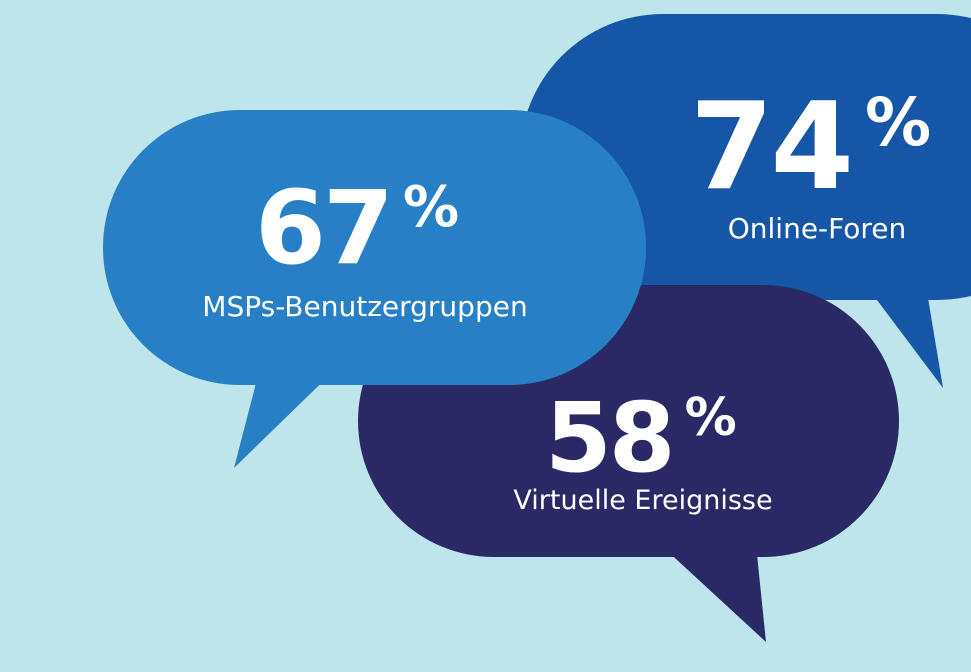  What do you see at coordinates (643, 500) in the screenshot?
I see `virtuelle-ereignisse-label: Virtuelle Ereignisse` at bounding box center [643, 500].